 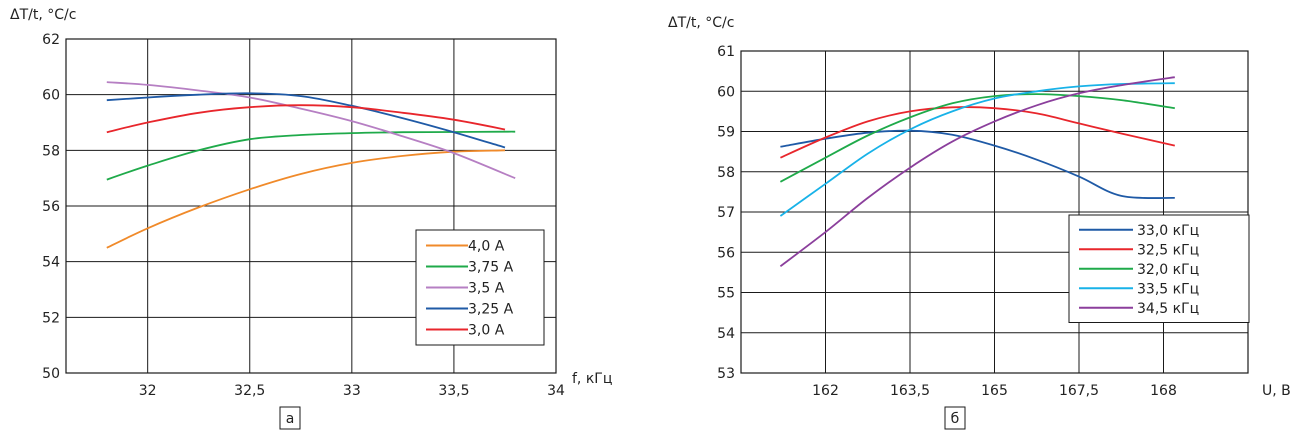 I want to click on y-tick-label: 57, so click(x=726, y=213).